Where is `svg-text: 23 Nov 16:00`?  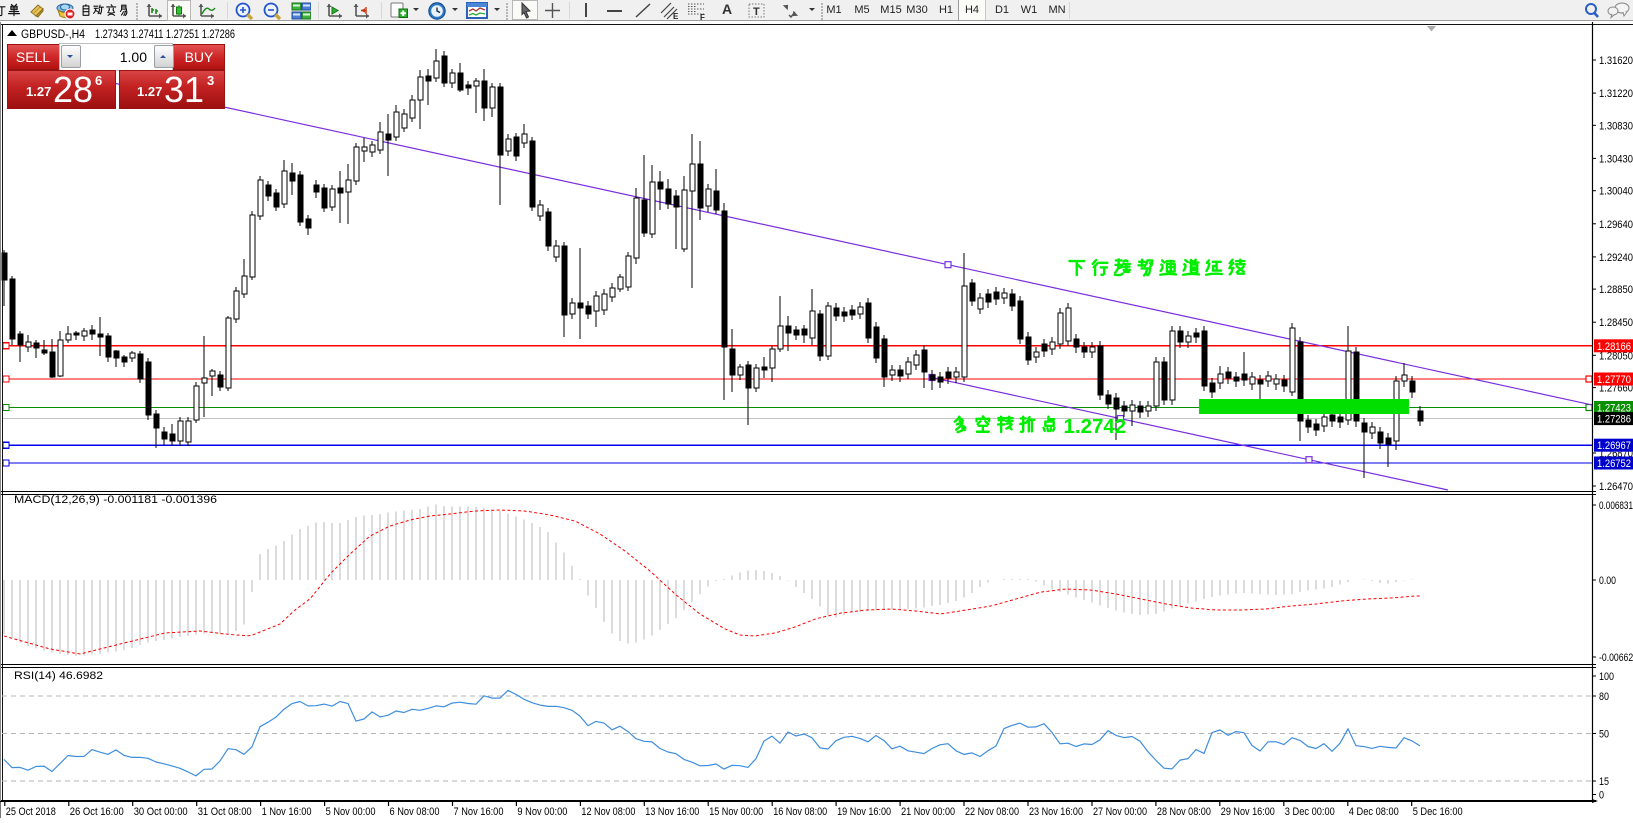
svg-text: 23 Nov 16:00 is located at coordinates (1056, 812).